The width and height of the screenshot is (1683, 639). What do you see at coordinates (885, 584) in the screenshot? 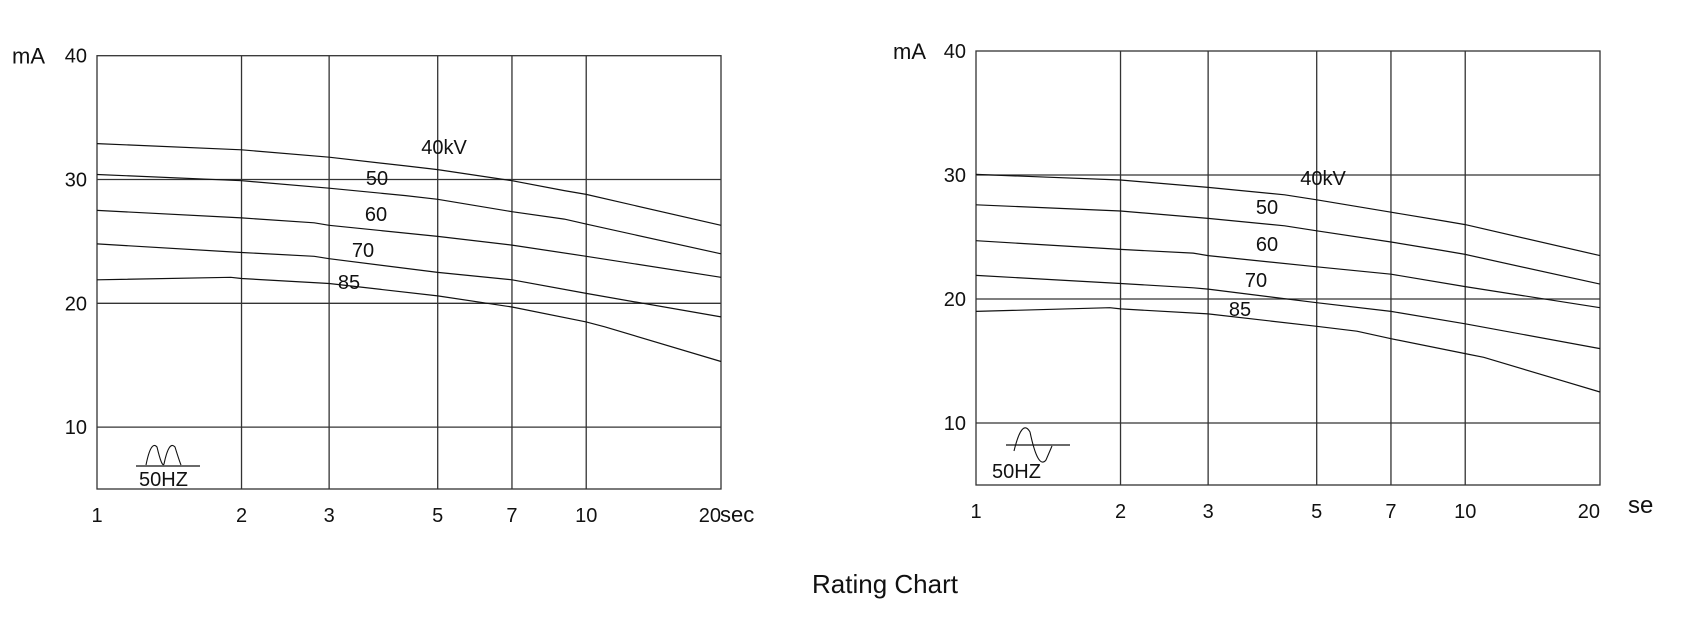
I see `figure-title: Rating Chart` at bounding box center [885, 584].